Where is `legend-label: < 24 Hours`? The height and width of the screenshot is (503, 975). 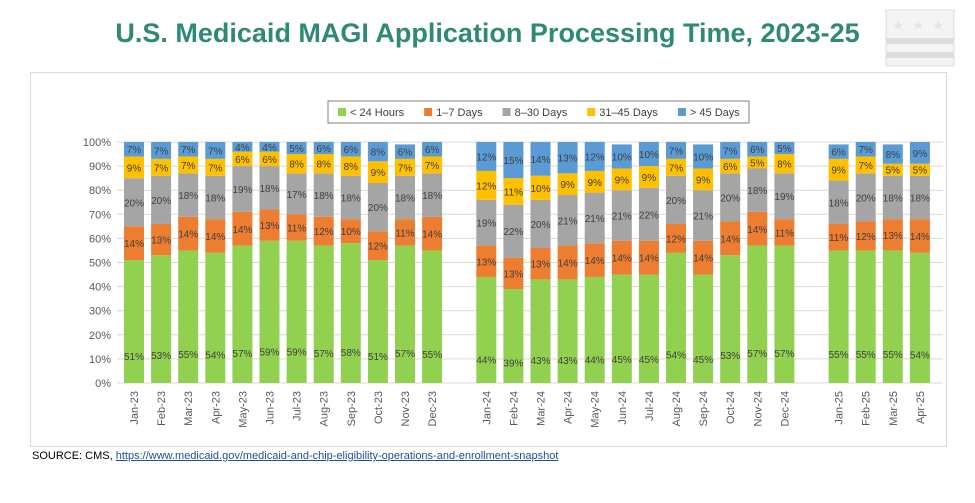
legend-label: < 24 Hours is located at coordinates (377, 113).